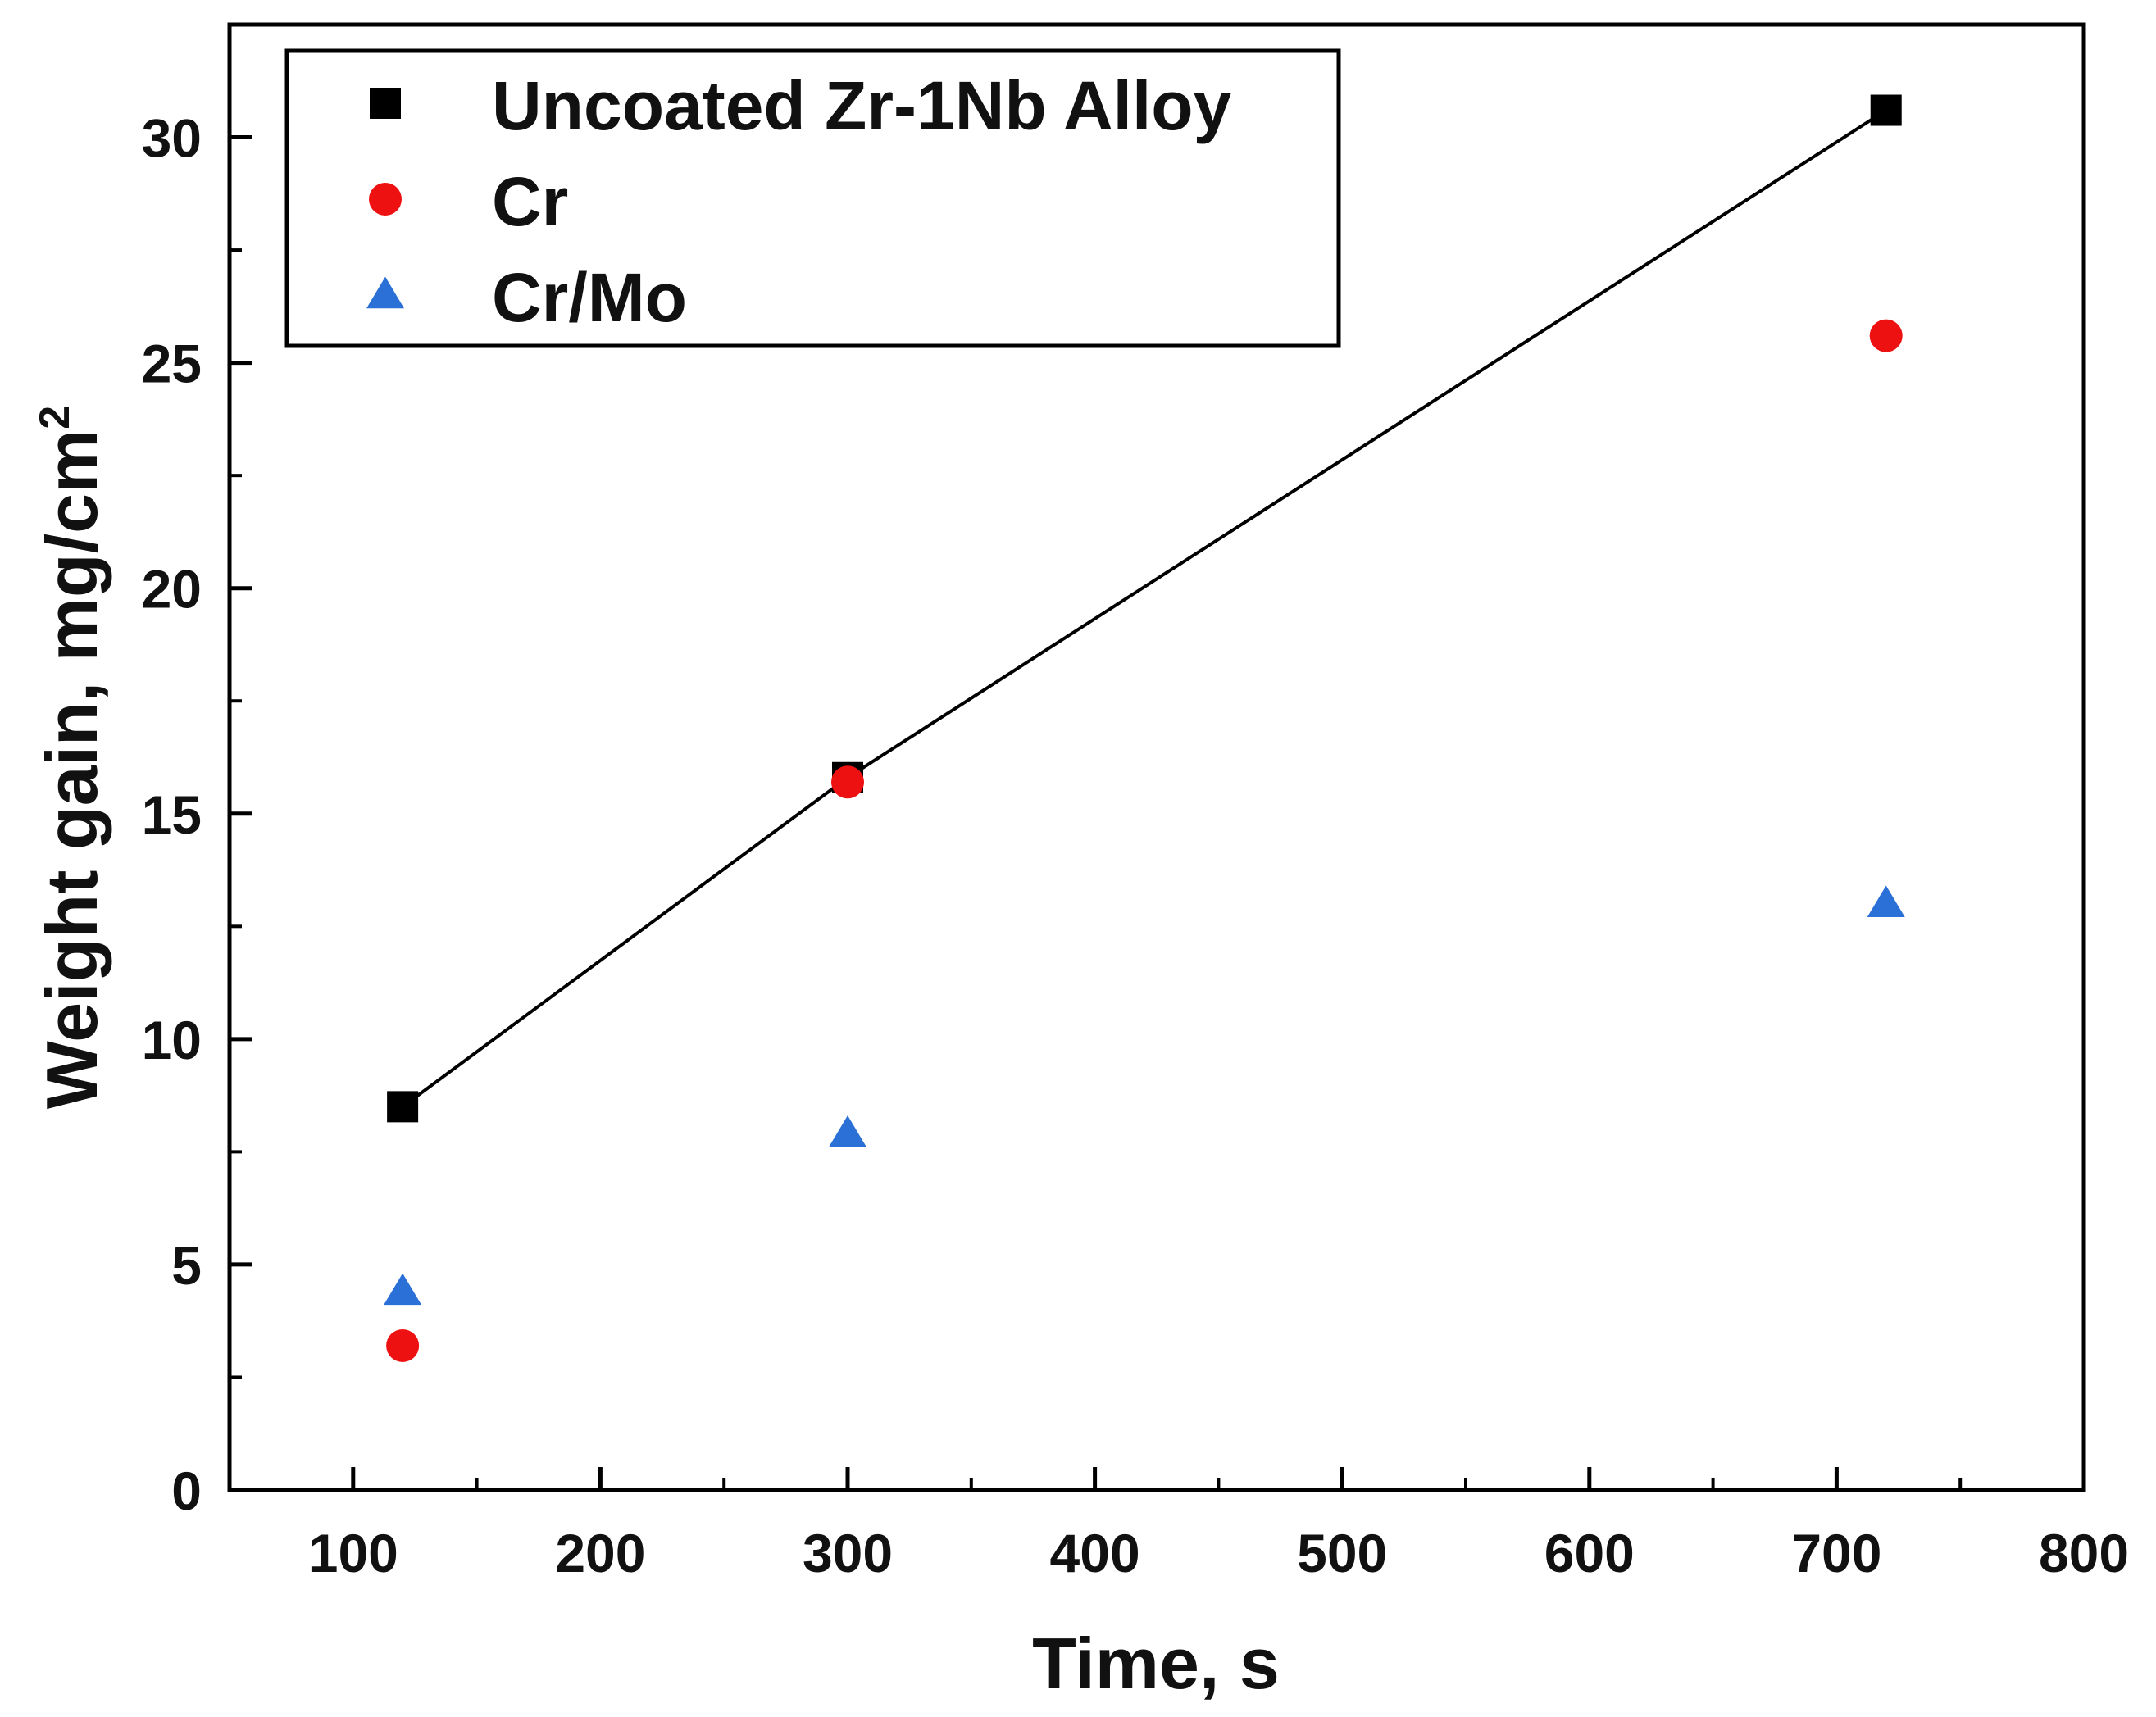 This screenshot has height=1717, width=2156. Describe the element at coordinates (186, 1265) in the screenshot. I see `y-tick-label: 5` at that location.